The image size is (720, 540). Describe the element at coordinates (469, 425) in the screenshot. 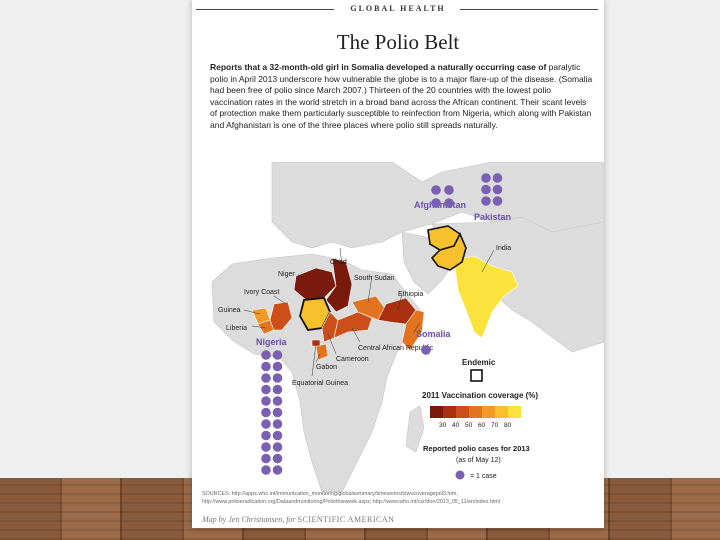

I see `coverage-tick-label: 50` at that location.